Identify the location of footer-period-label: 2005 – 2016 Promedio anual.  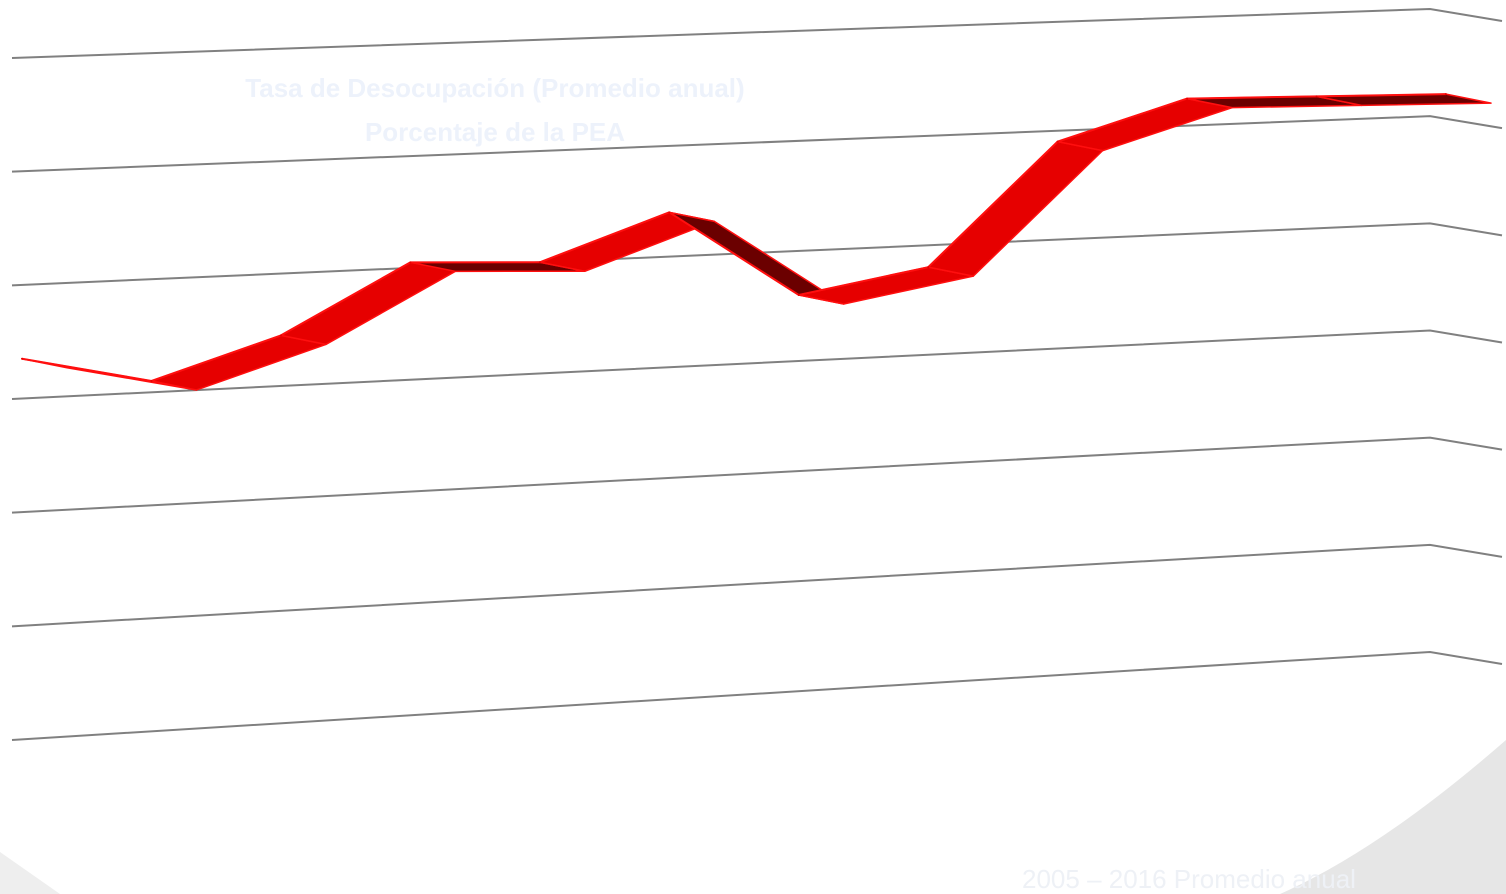
(1189, 879).